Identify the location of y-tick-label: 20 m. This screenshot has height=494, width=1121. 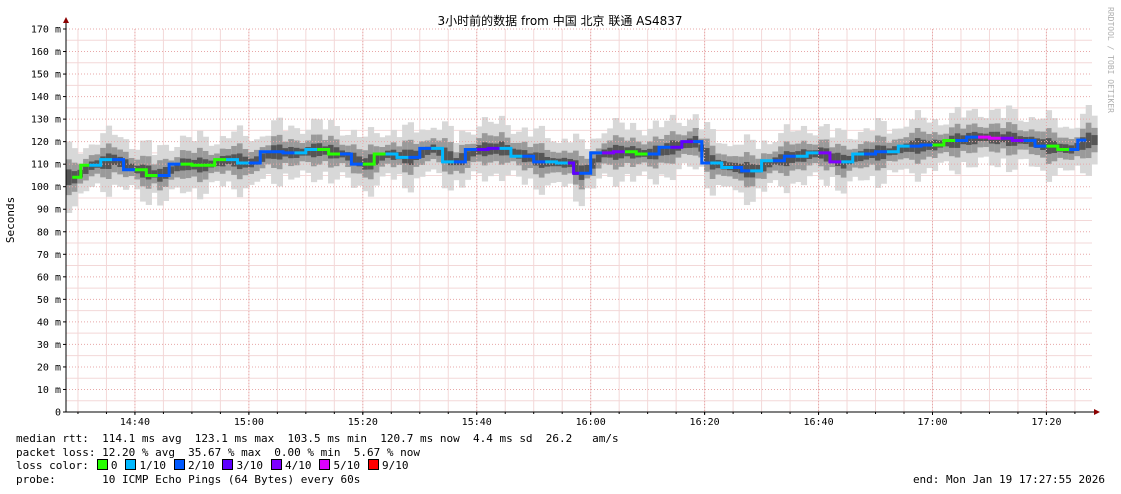
(49, 367).